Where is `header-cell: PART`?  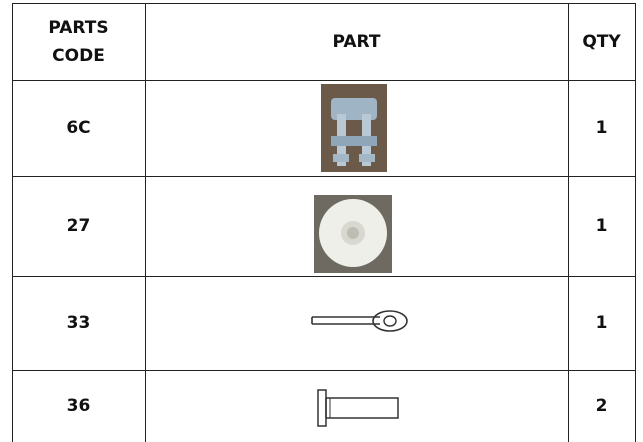
header-cell: PART is located at coordinates (356, 41).